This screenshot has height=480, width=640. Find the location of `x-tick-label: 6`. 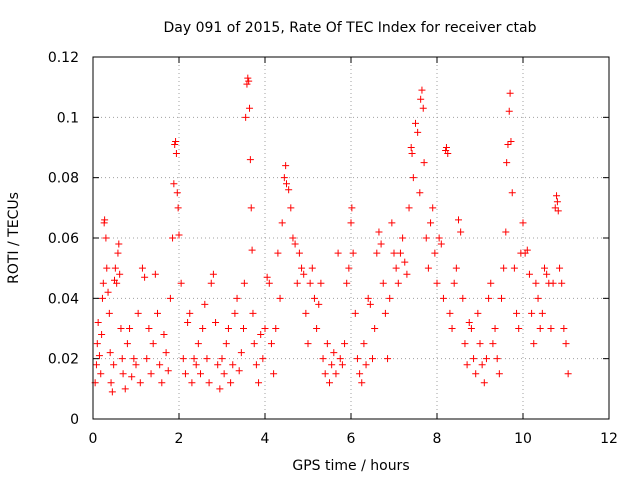

x-tick-label: 6 is located at coordinates (351, 439).